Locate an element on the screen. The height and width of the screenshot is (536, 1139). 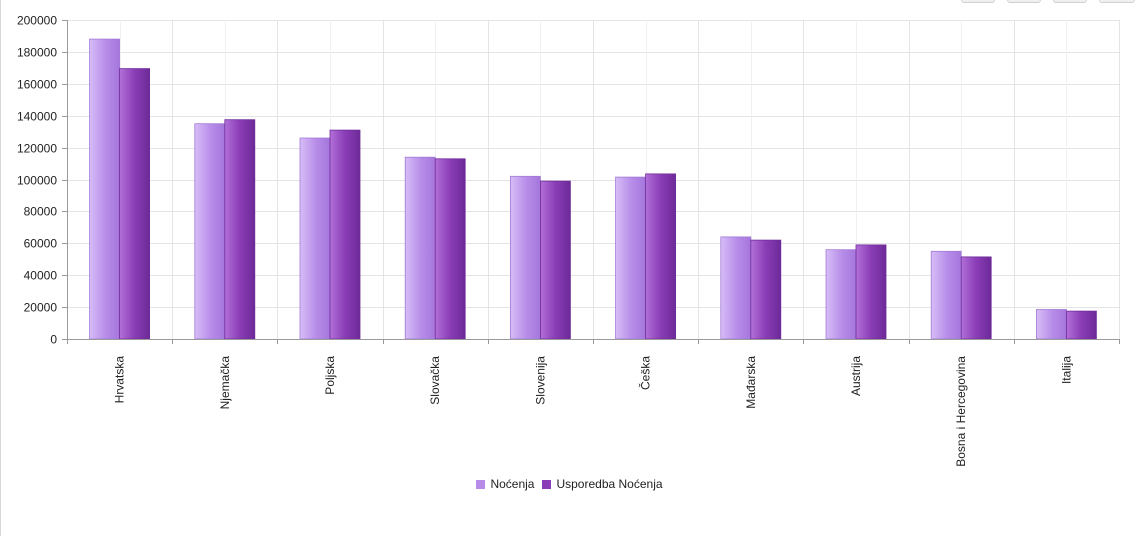
legend-item-usporedba-nocenja: Usporedba Noćenja is located at coordinates (602, 484).